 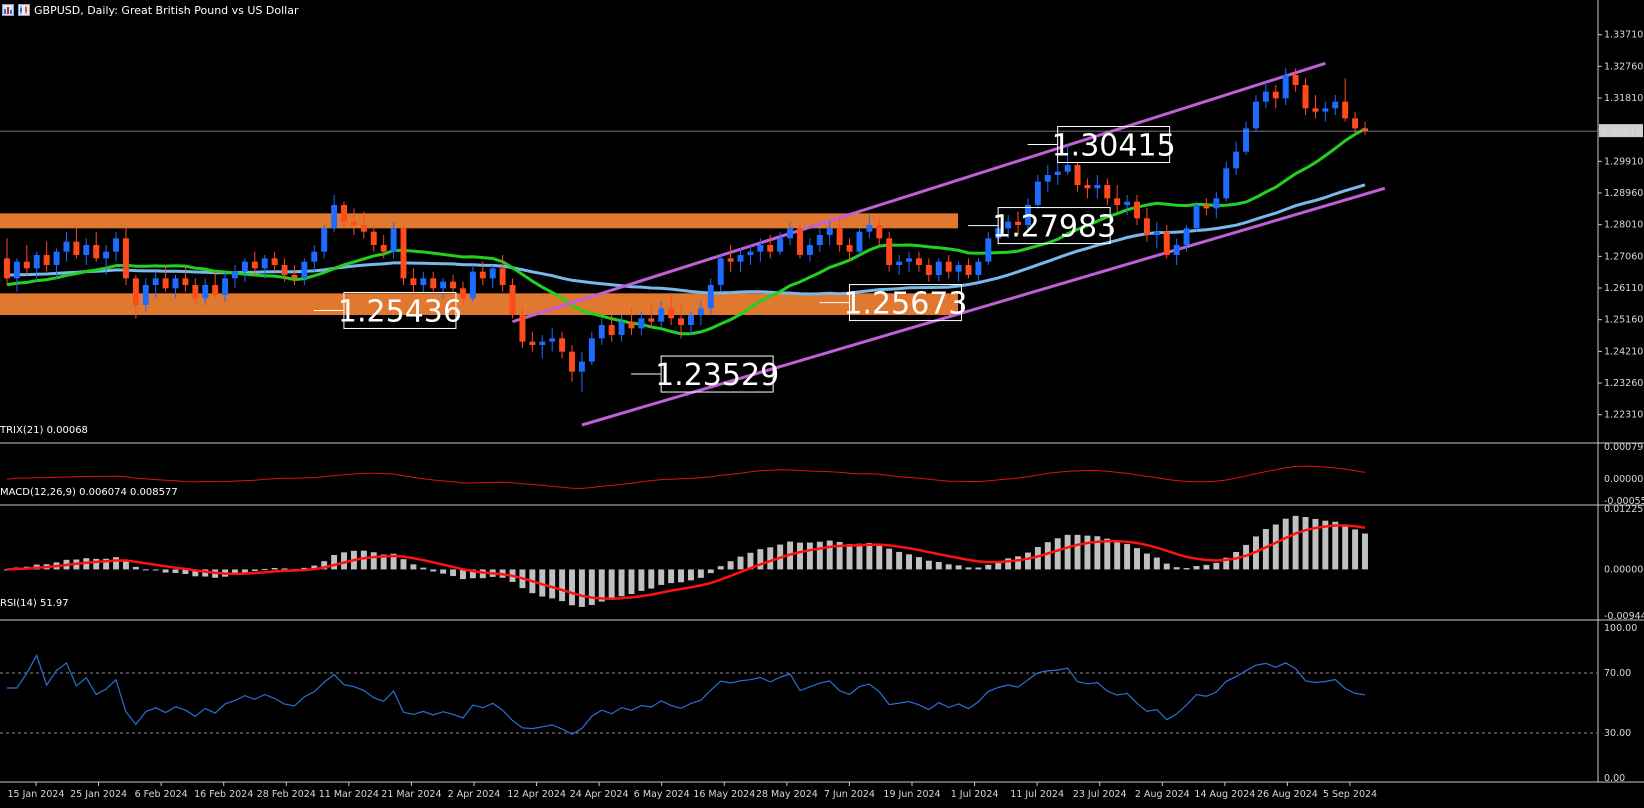 I want to click on price-axis-label: 1.28960, so click(x=1623, y=193).